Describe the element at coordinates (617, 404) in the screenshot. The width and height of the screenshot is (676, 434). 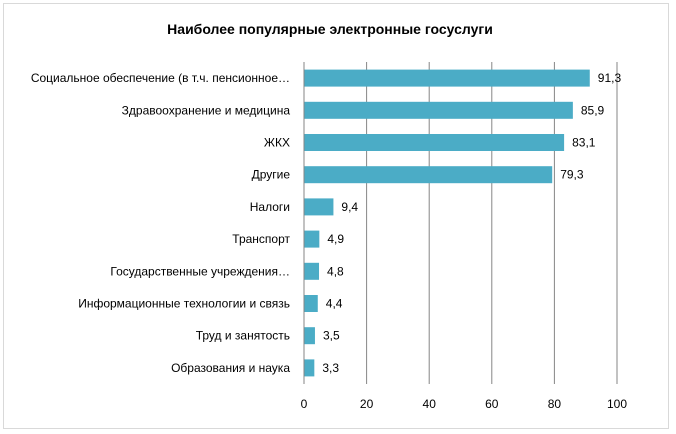
I see `x-tick-label: 100` at that location.